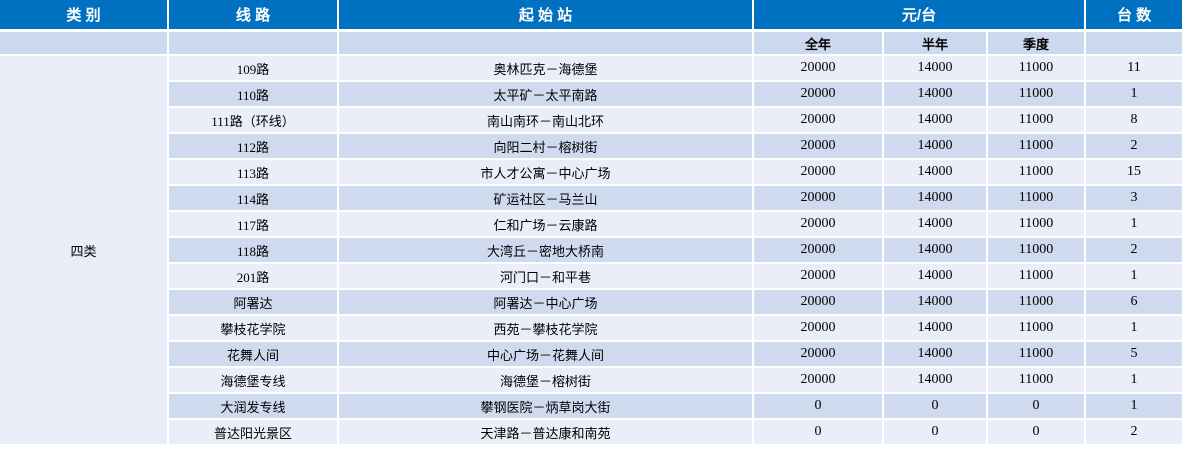 The image size is (1182, 451). What do you see at coordinates (253, 43) in the screenshot?
I see `subheader-route-blank` at bounding box center [253, 43].